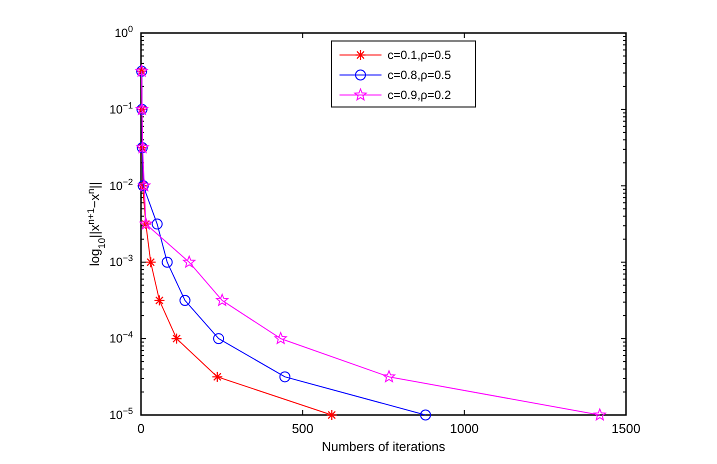 The height and width of the screenshot is (464, 717). I want to click on y-tick-label: 10$^{−3}$, so click(121, 261).